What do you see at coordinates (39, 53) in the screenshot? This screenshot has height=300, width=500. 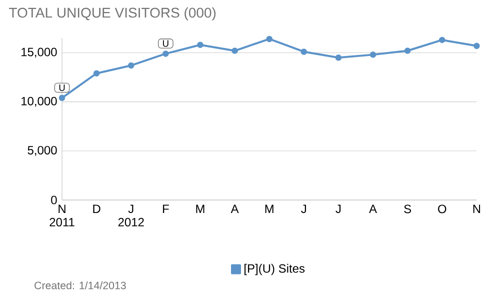 I see `y-tick-label: 15,000` at bounding box center [39, 53].